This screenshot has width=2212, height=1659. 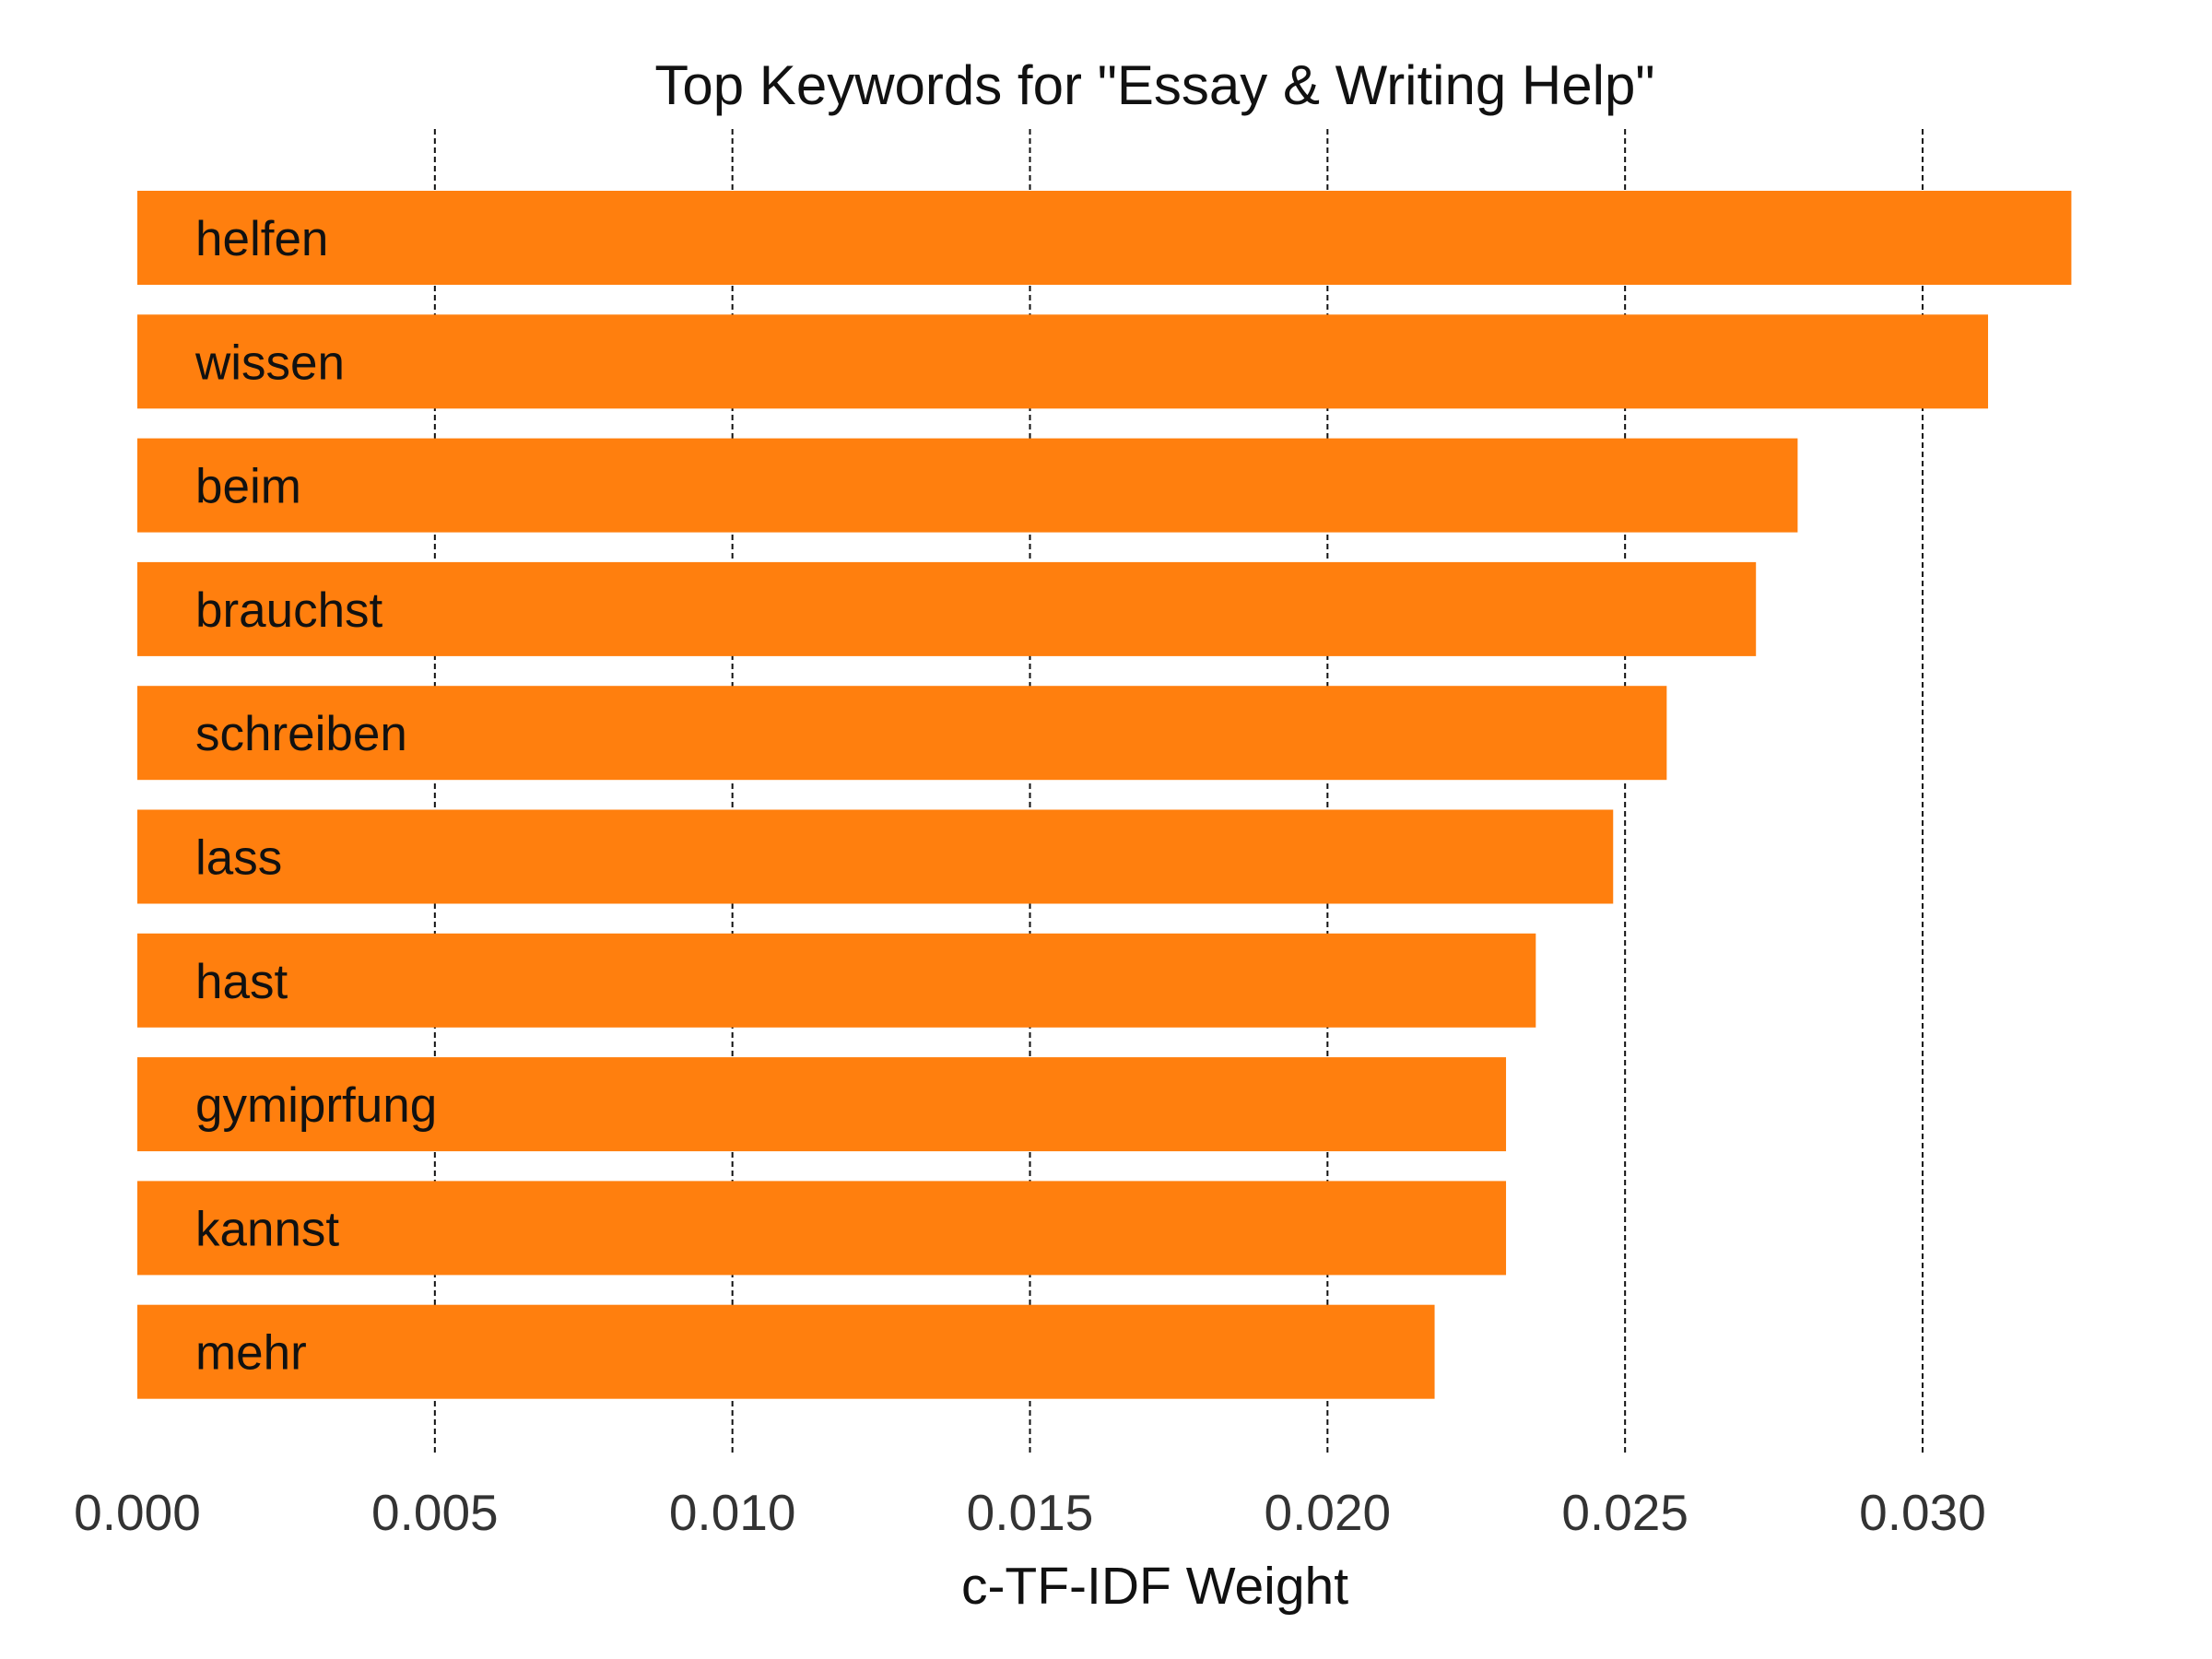 I want to click on bar-hast, so click(x=836, y=980).